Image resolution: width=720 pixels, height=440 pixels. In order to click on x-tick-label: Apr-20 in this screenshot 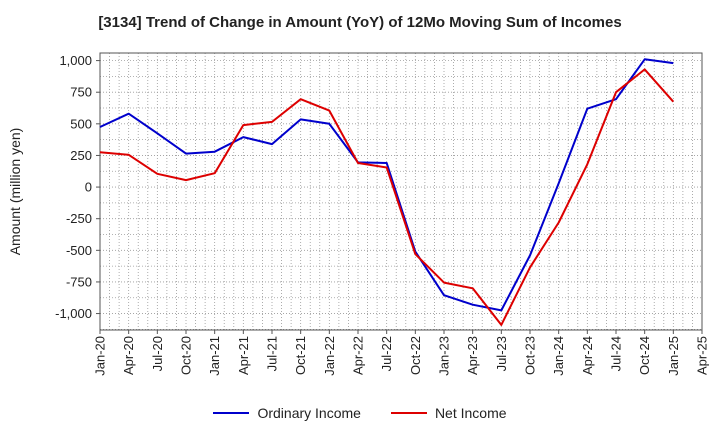, I will do `click(128, 355)`.